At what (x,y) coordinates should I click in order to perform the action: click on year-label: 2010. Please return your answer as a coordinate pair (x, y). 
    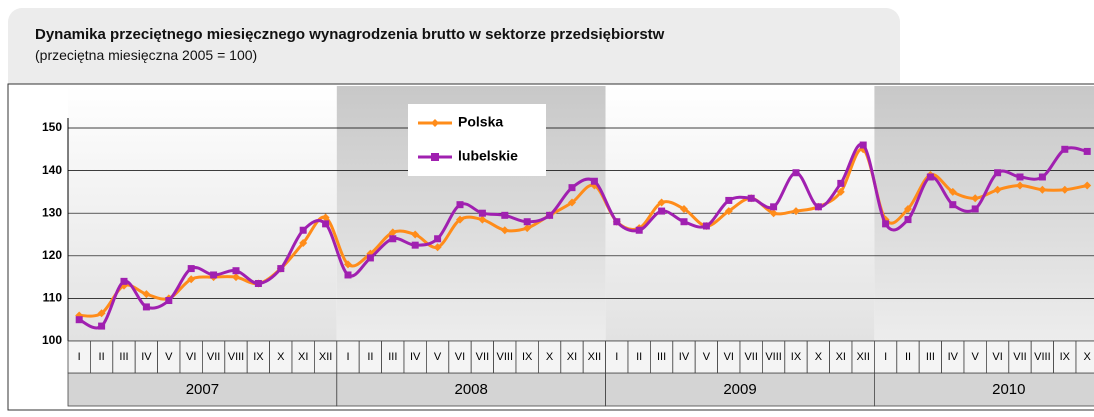
    Looking at the image, I should click on (1008, 389).